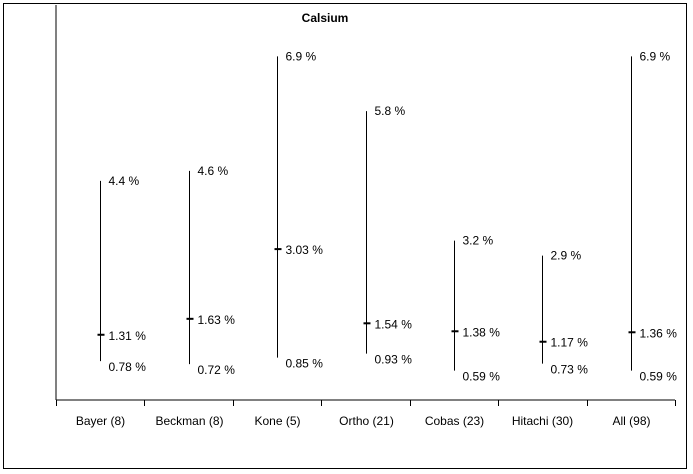 Image resolution: width=693 pixels, height=474 pixels. Describe the element at coordinates (478, 241) in the screenshot. I see `max-label: 3.2 %` at that location.